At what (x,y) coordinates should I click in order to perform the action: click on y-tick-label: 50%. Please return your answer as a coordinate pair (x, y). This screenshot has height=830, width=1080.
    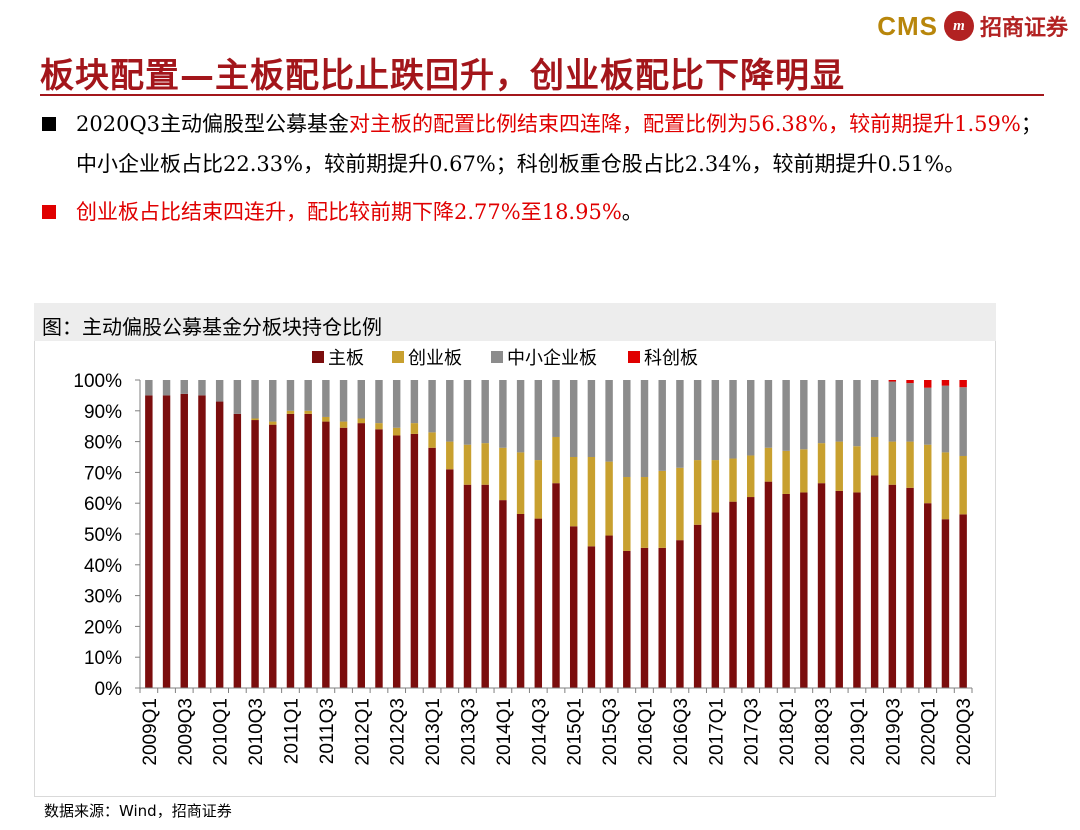
    Looking at the image, I should click on (103, 535).